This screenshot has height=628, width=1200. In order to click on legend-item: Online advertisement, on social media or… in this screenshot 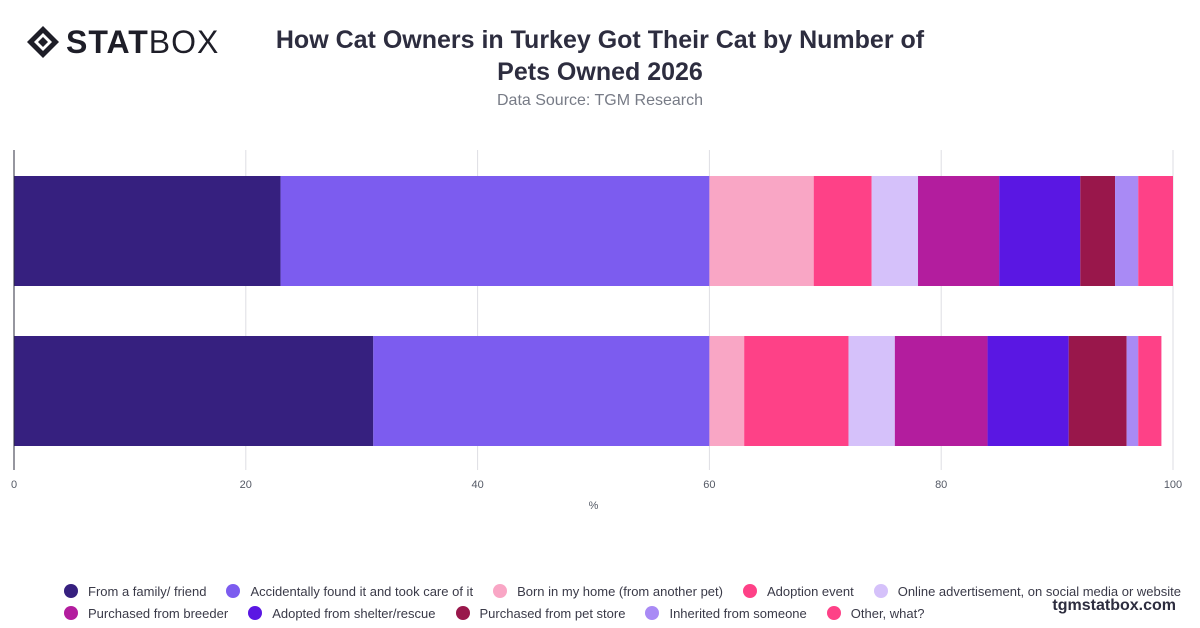, I will do `click(1027, 591)`.